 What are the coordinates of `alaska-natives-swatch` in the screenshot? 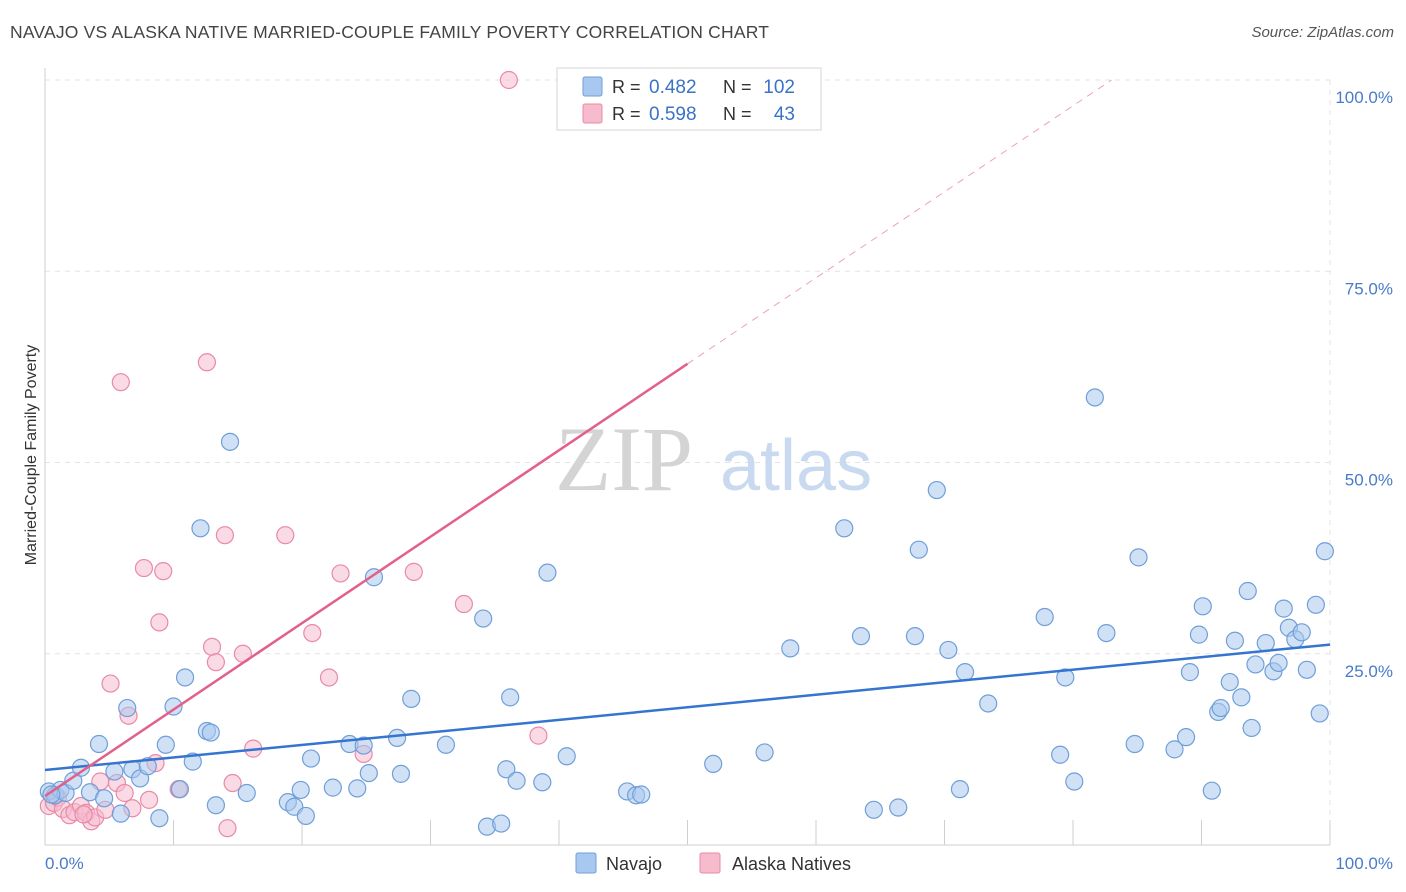 It's located at (592, 113).